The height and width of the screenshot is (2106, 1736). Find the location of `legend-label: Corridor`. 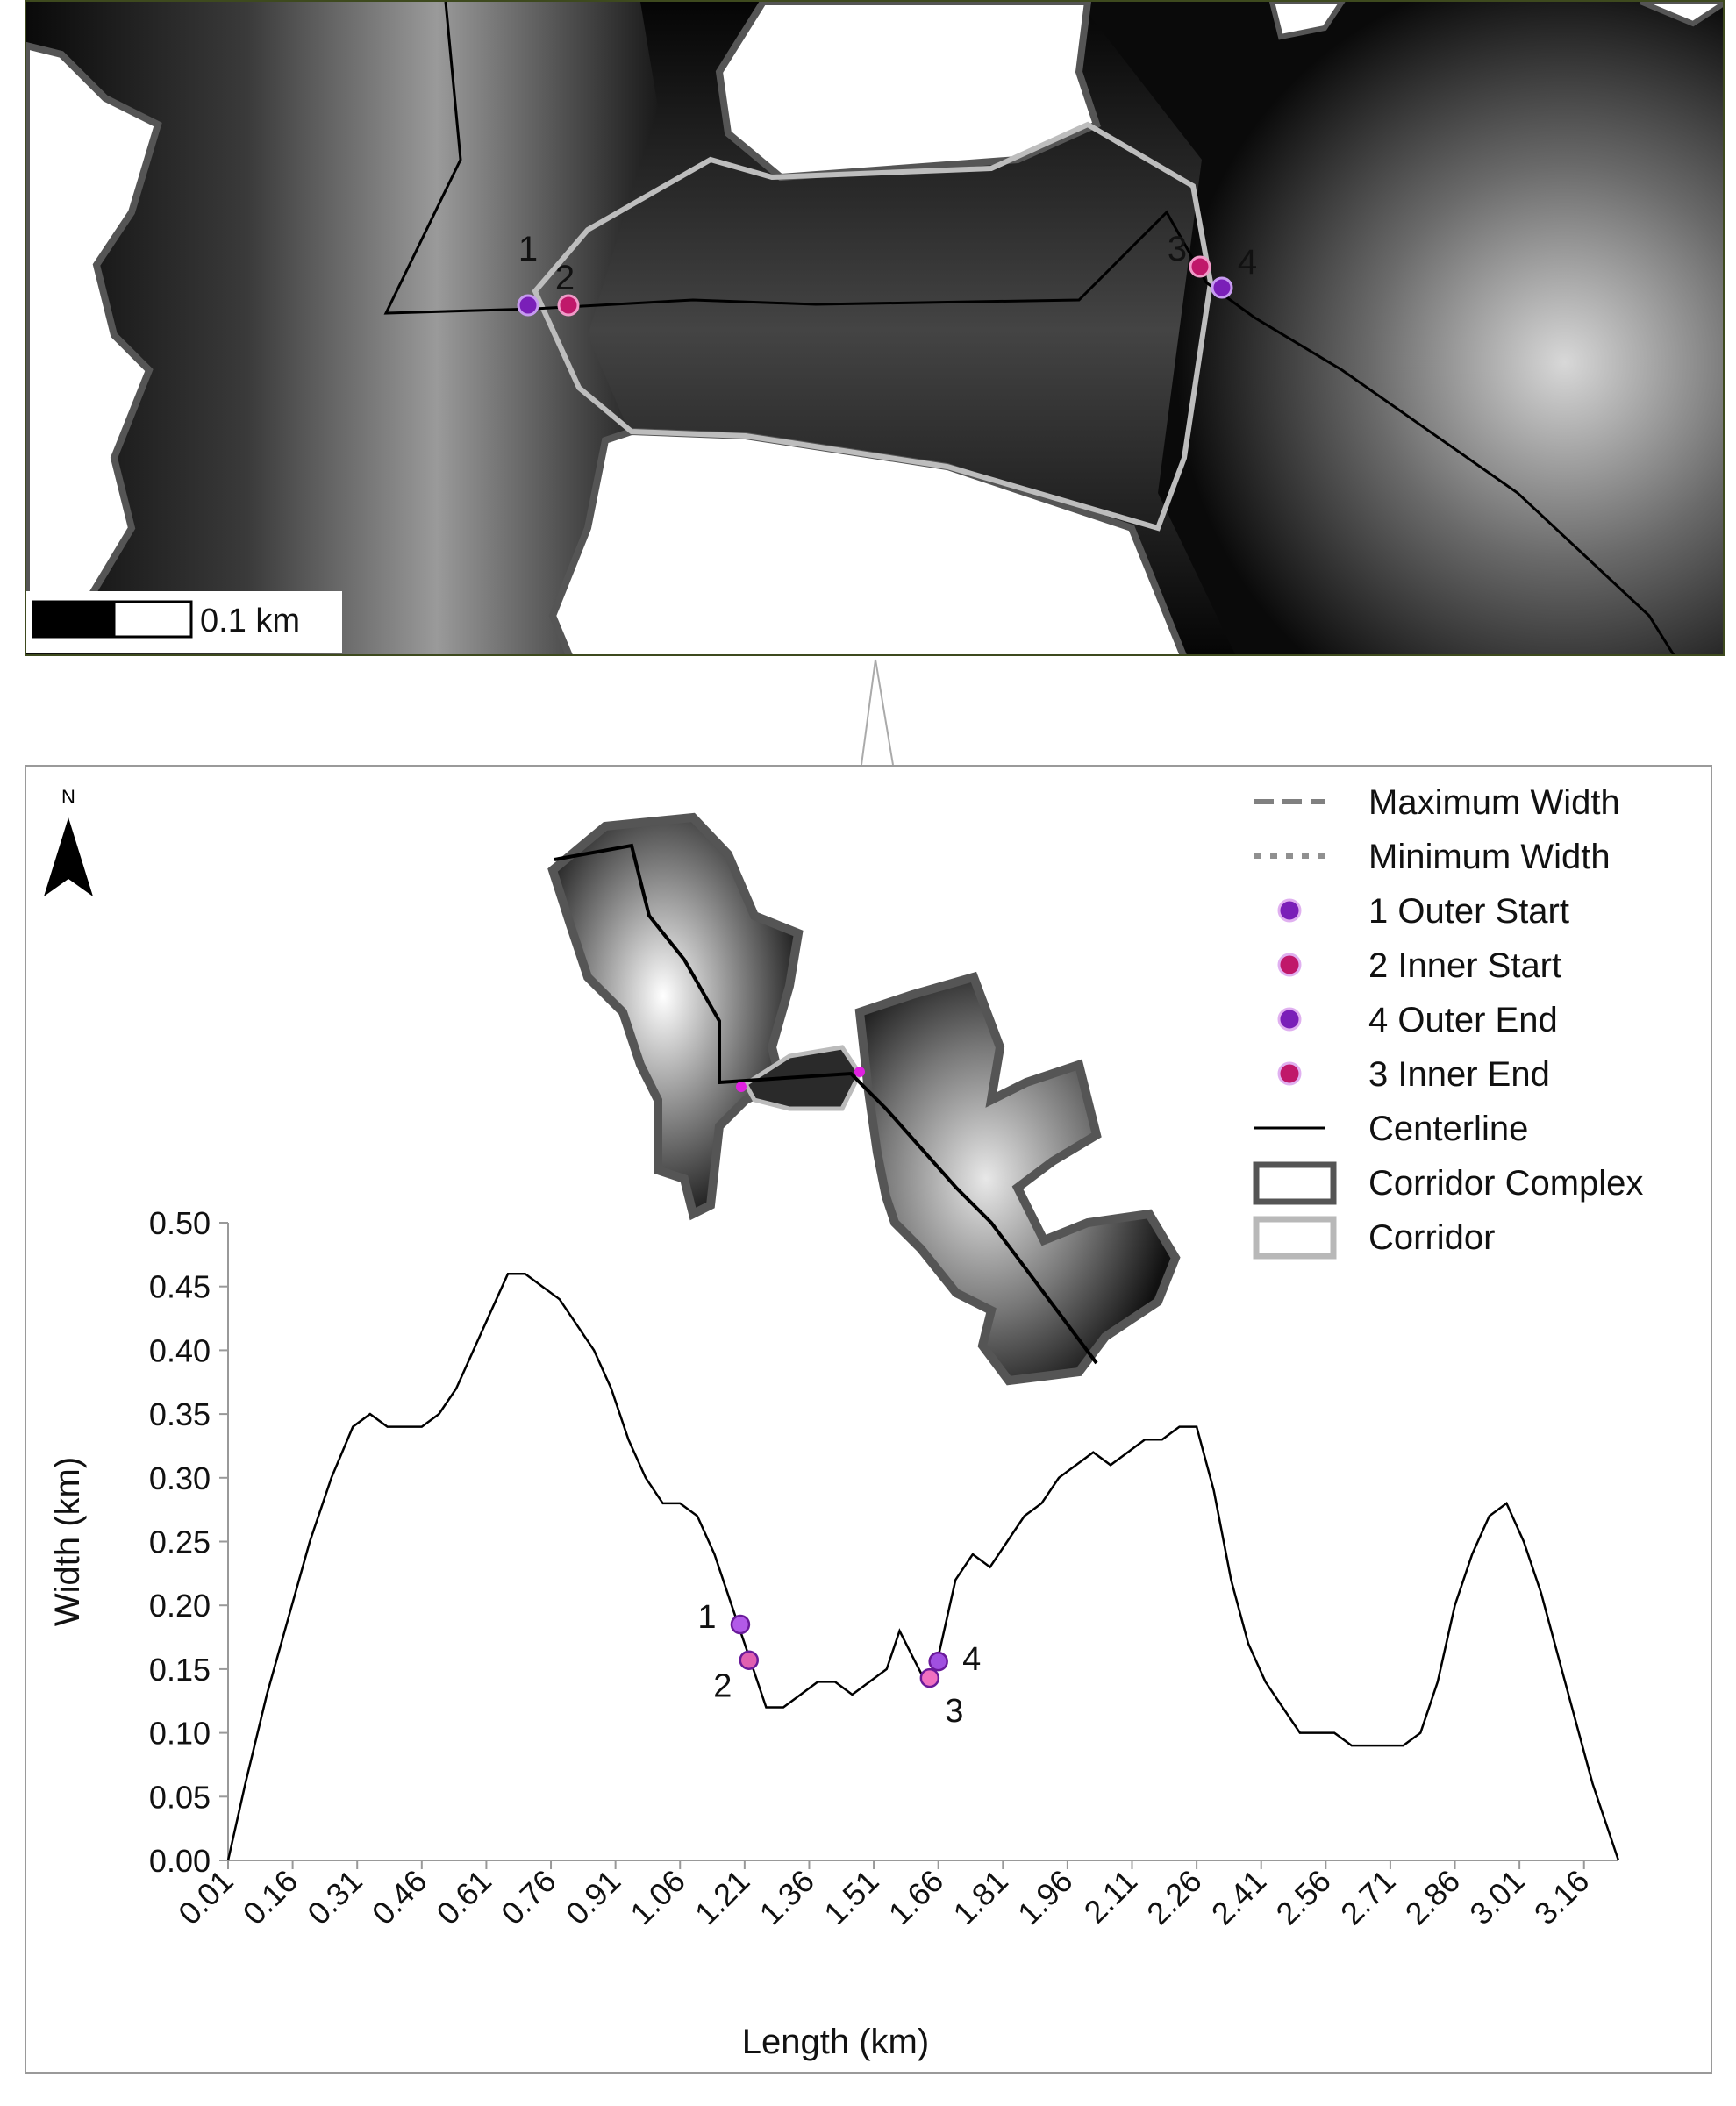

legend-label: Corridor is located at coordinates (1431, 1237).